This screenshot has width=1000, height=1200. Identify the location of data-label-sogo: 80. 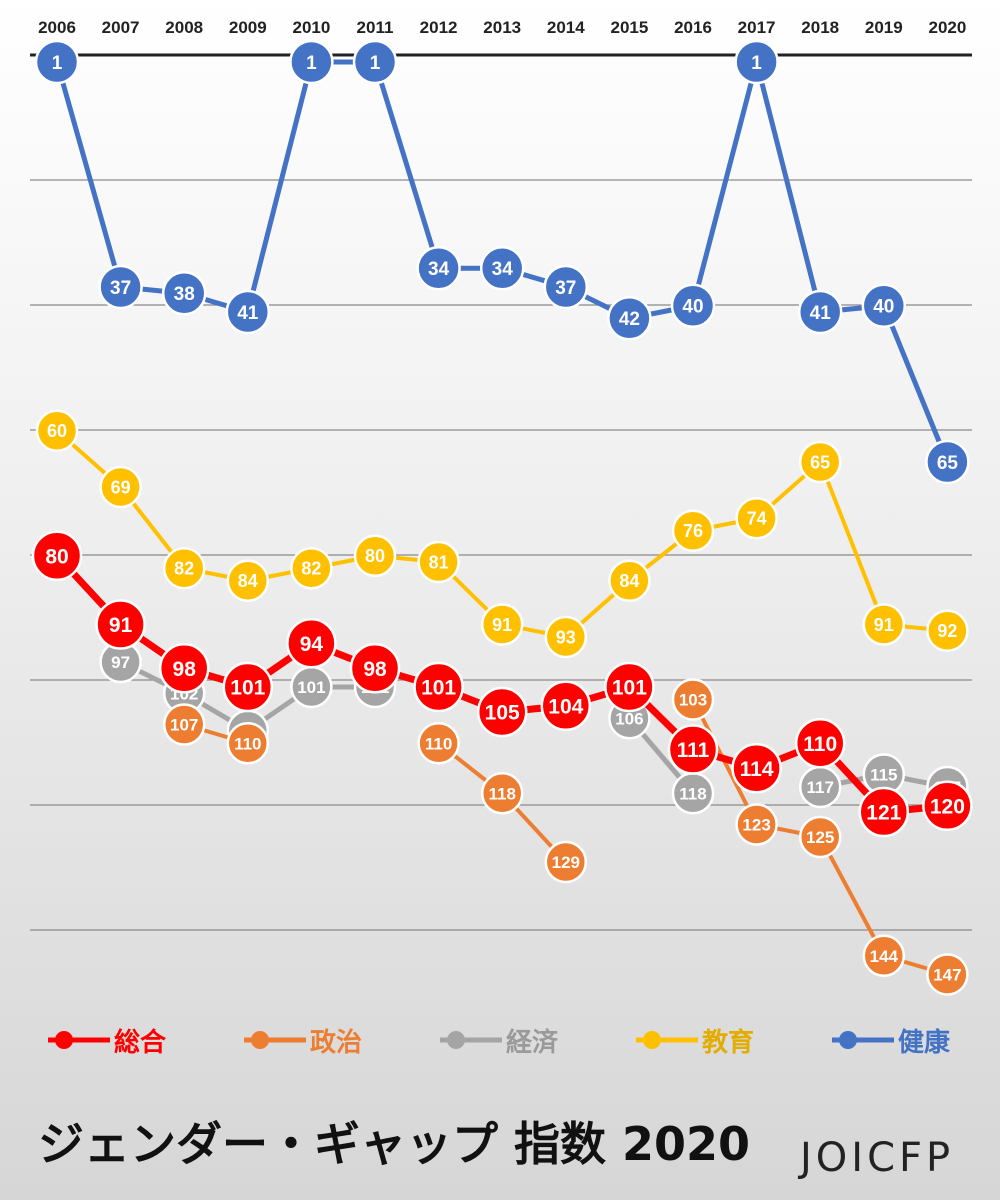
(56, 556).